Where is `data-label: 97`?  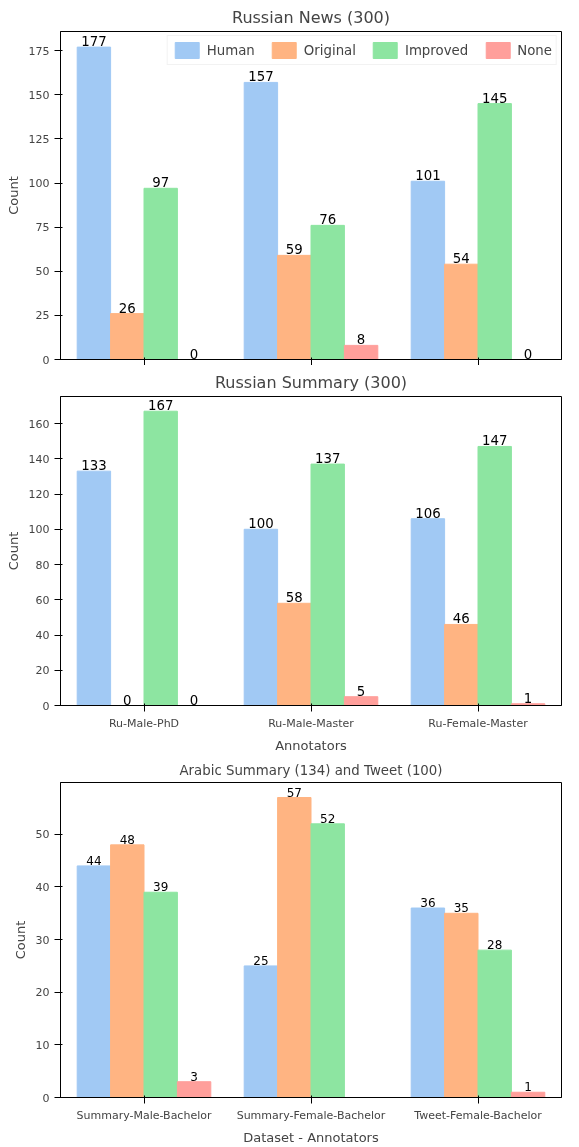
data-label: 97 is located at coordinates (161, 183).